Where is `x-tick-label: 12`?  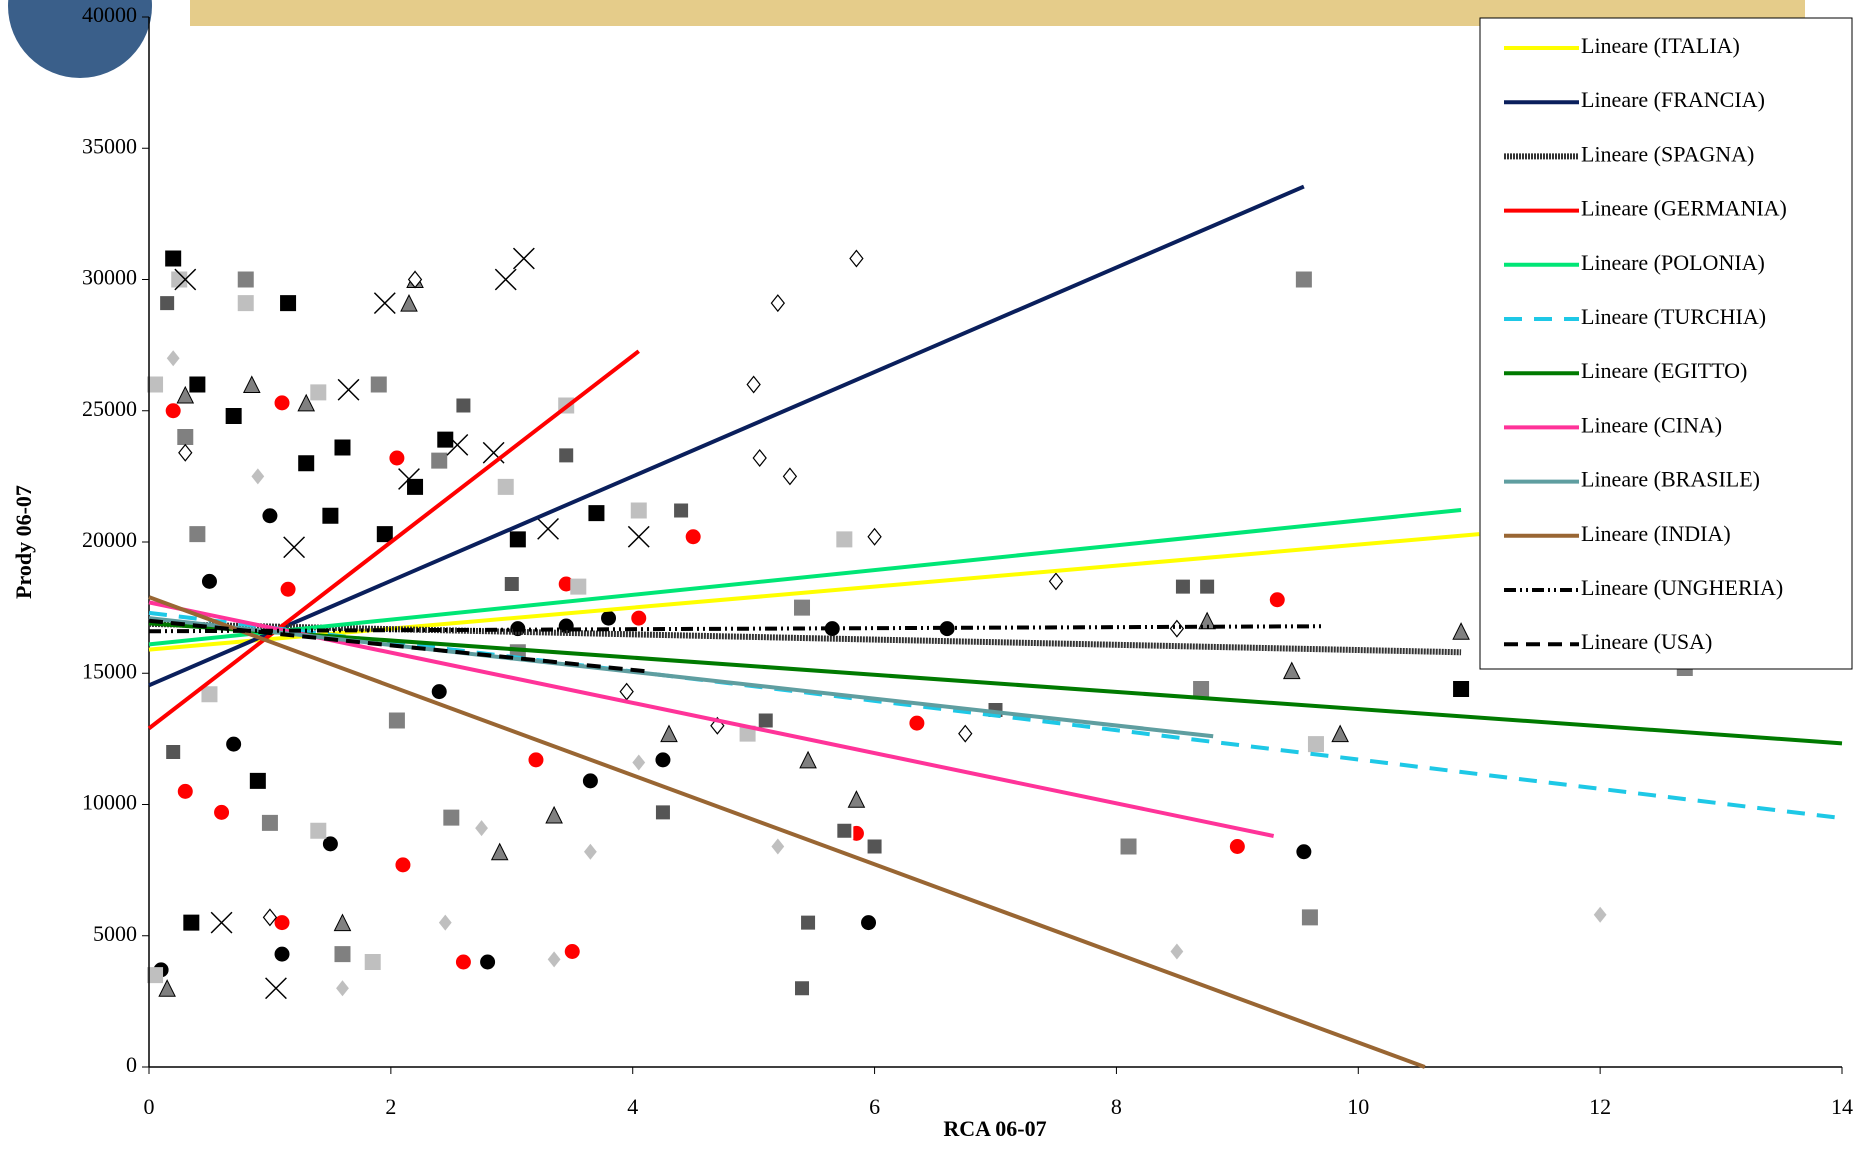
x-tick-label: 12 is located at coordinates (1600, 1106).